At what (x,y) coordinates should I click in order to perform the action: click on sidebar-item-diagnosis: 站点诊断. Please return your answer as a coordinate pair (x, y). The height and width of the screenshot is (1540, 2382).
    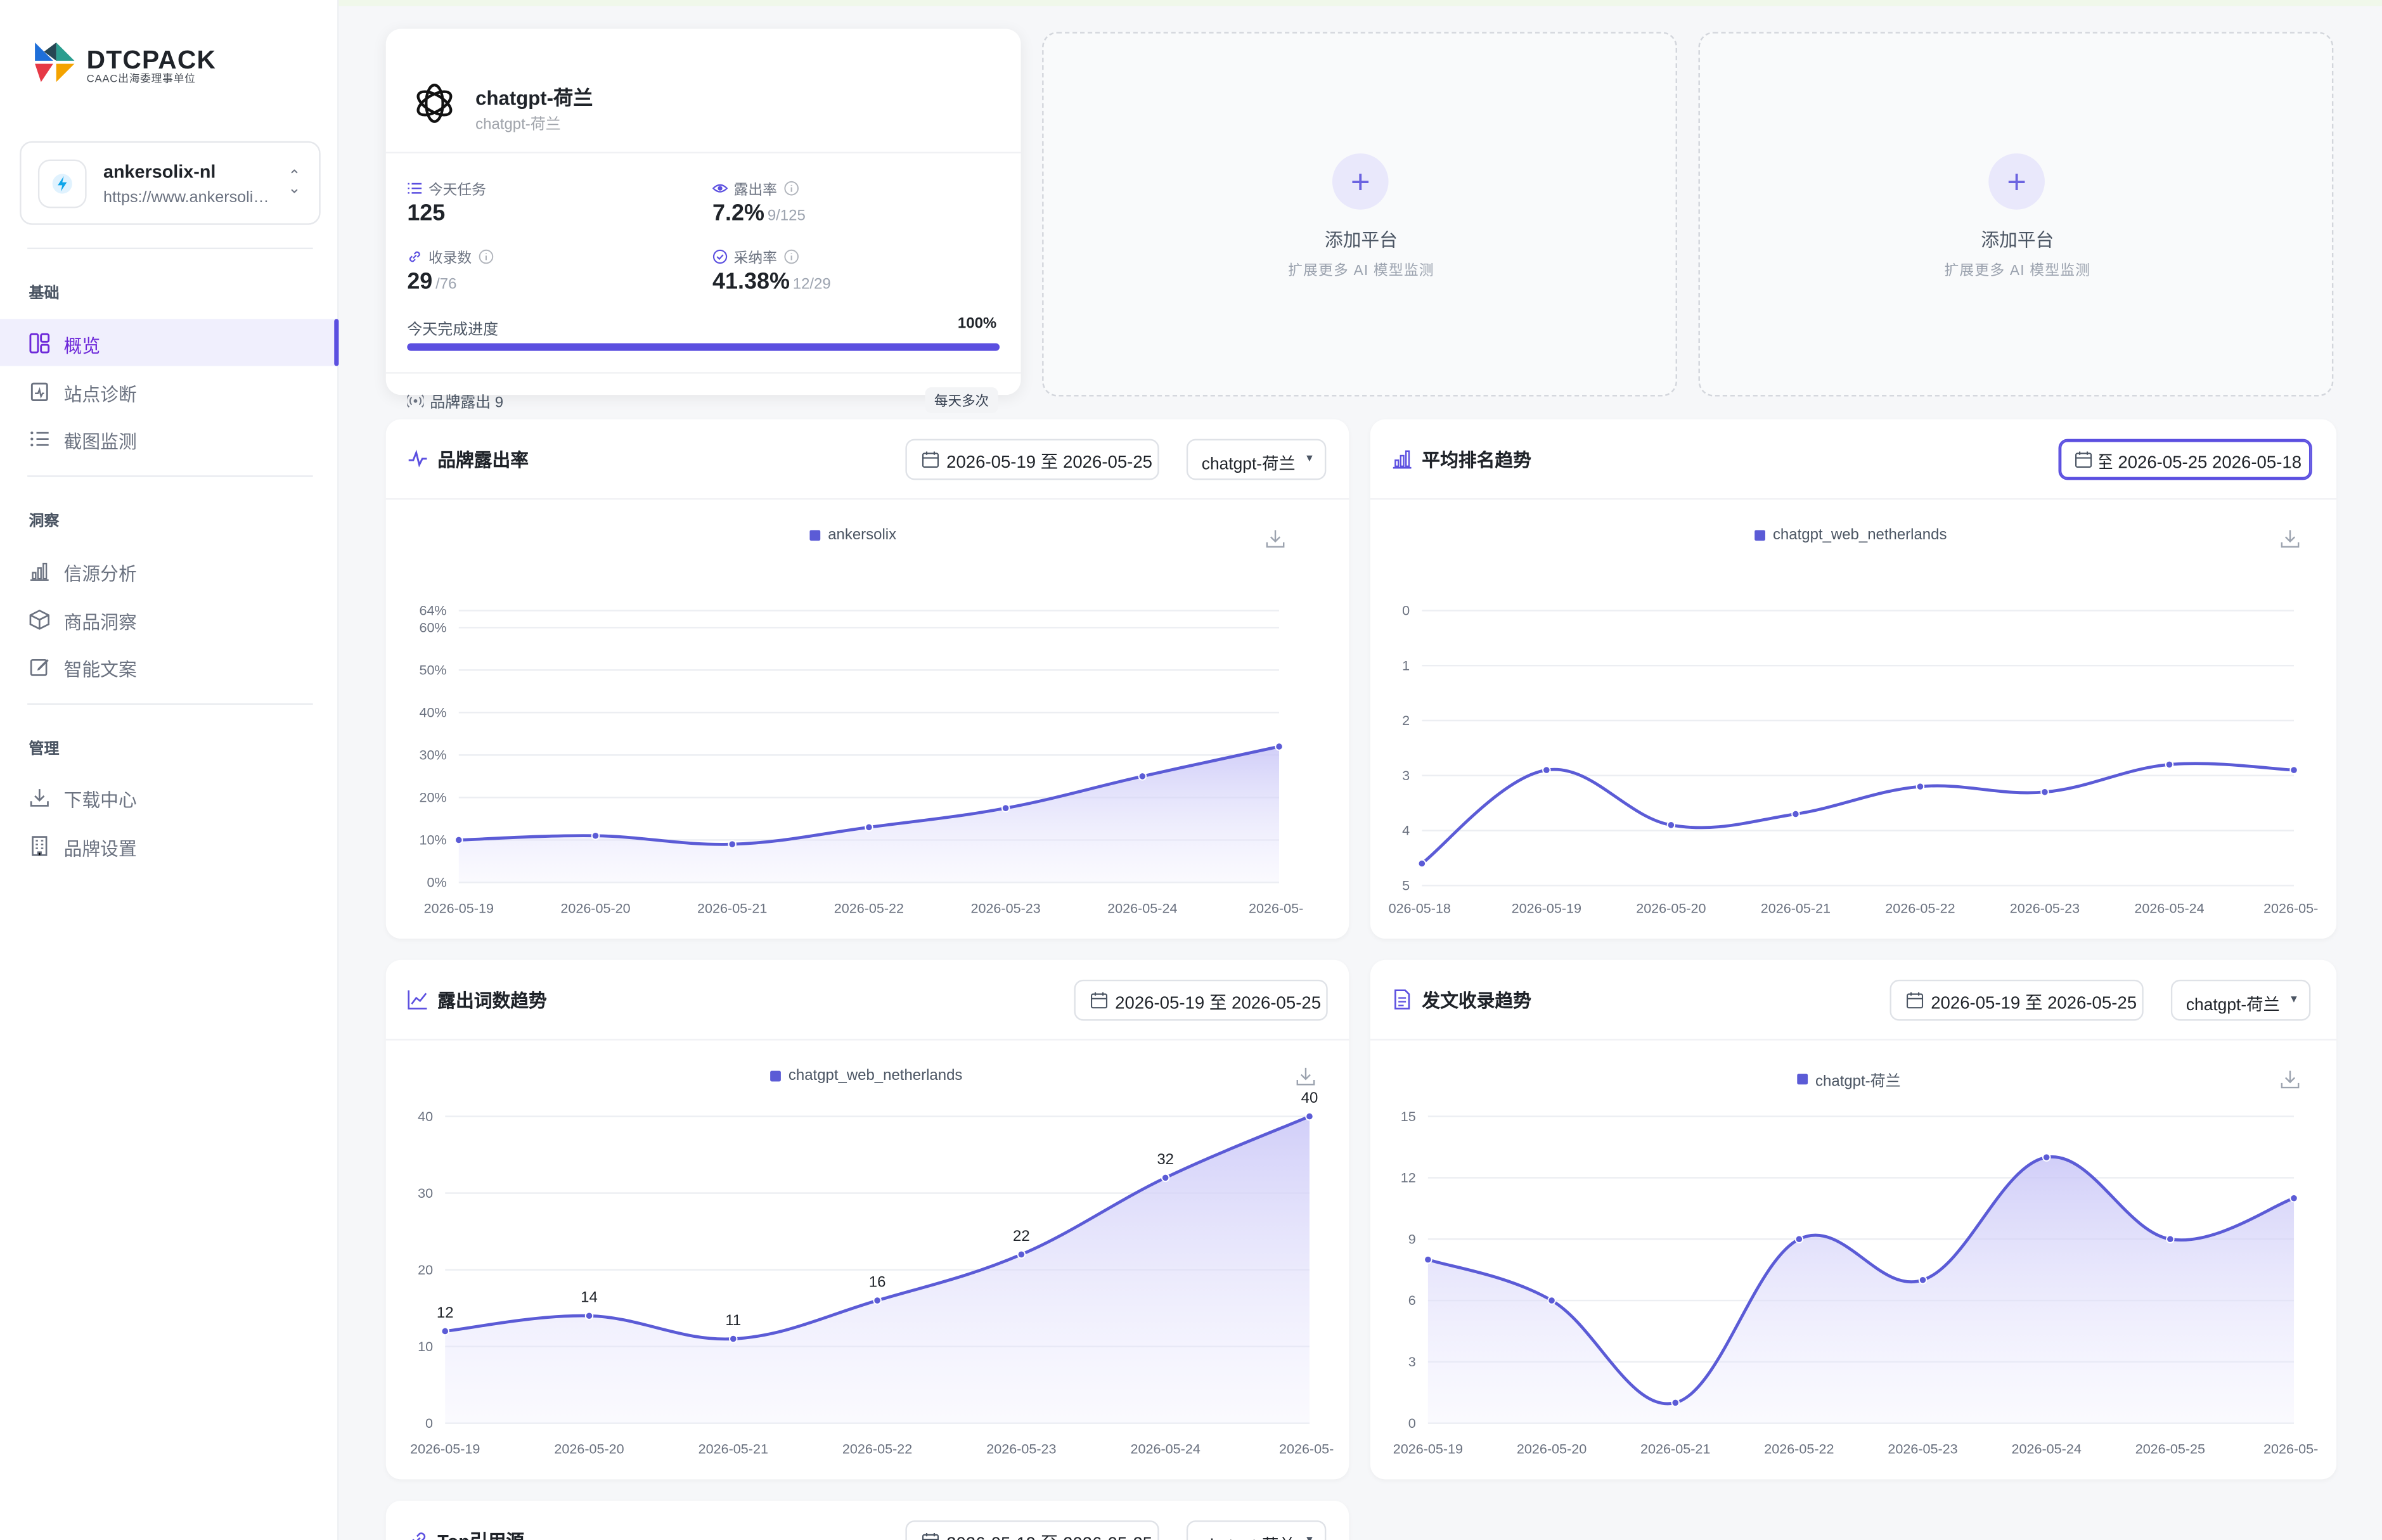
    Looking at the image, I should click on (169, 391).